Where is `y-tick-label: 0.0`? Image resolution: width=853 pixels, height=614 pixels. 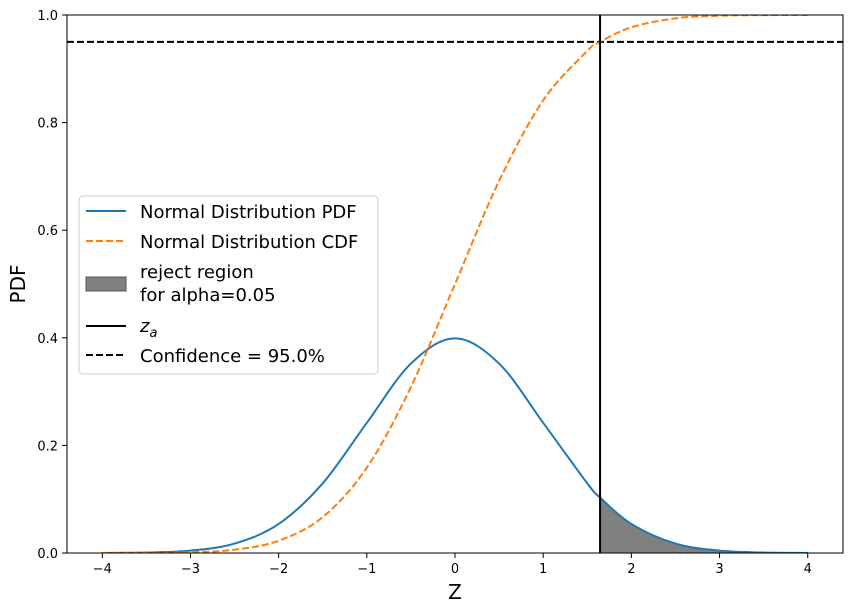
y-tick-label: 0.0 is located at coordinates (47, 554).